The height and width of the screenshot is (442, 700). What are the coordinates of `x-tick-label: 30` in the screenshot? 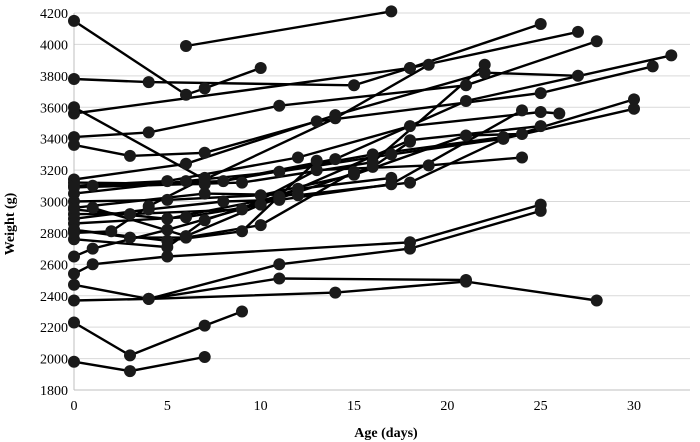 It's located at (634, 406).